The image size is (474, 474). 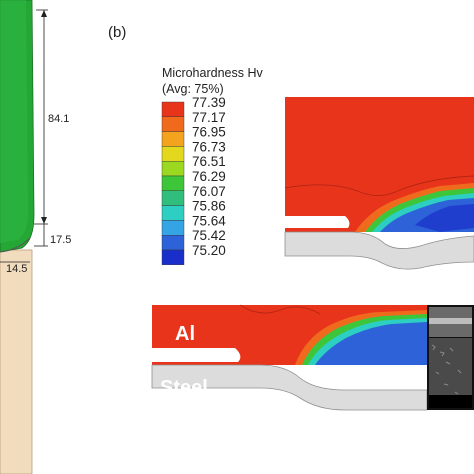 What do you see at coordinates (44, 13) in the screenshot?
I see `arrow-up-head` at bounding box center [44, 13].